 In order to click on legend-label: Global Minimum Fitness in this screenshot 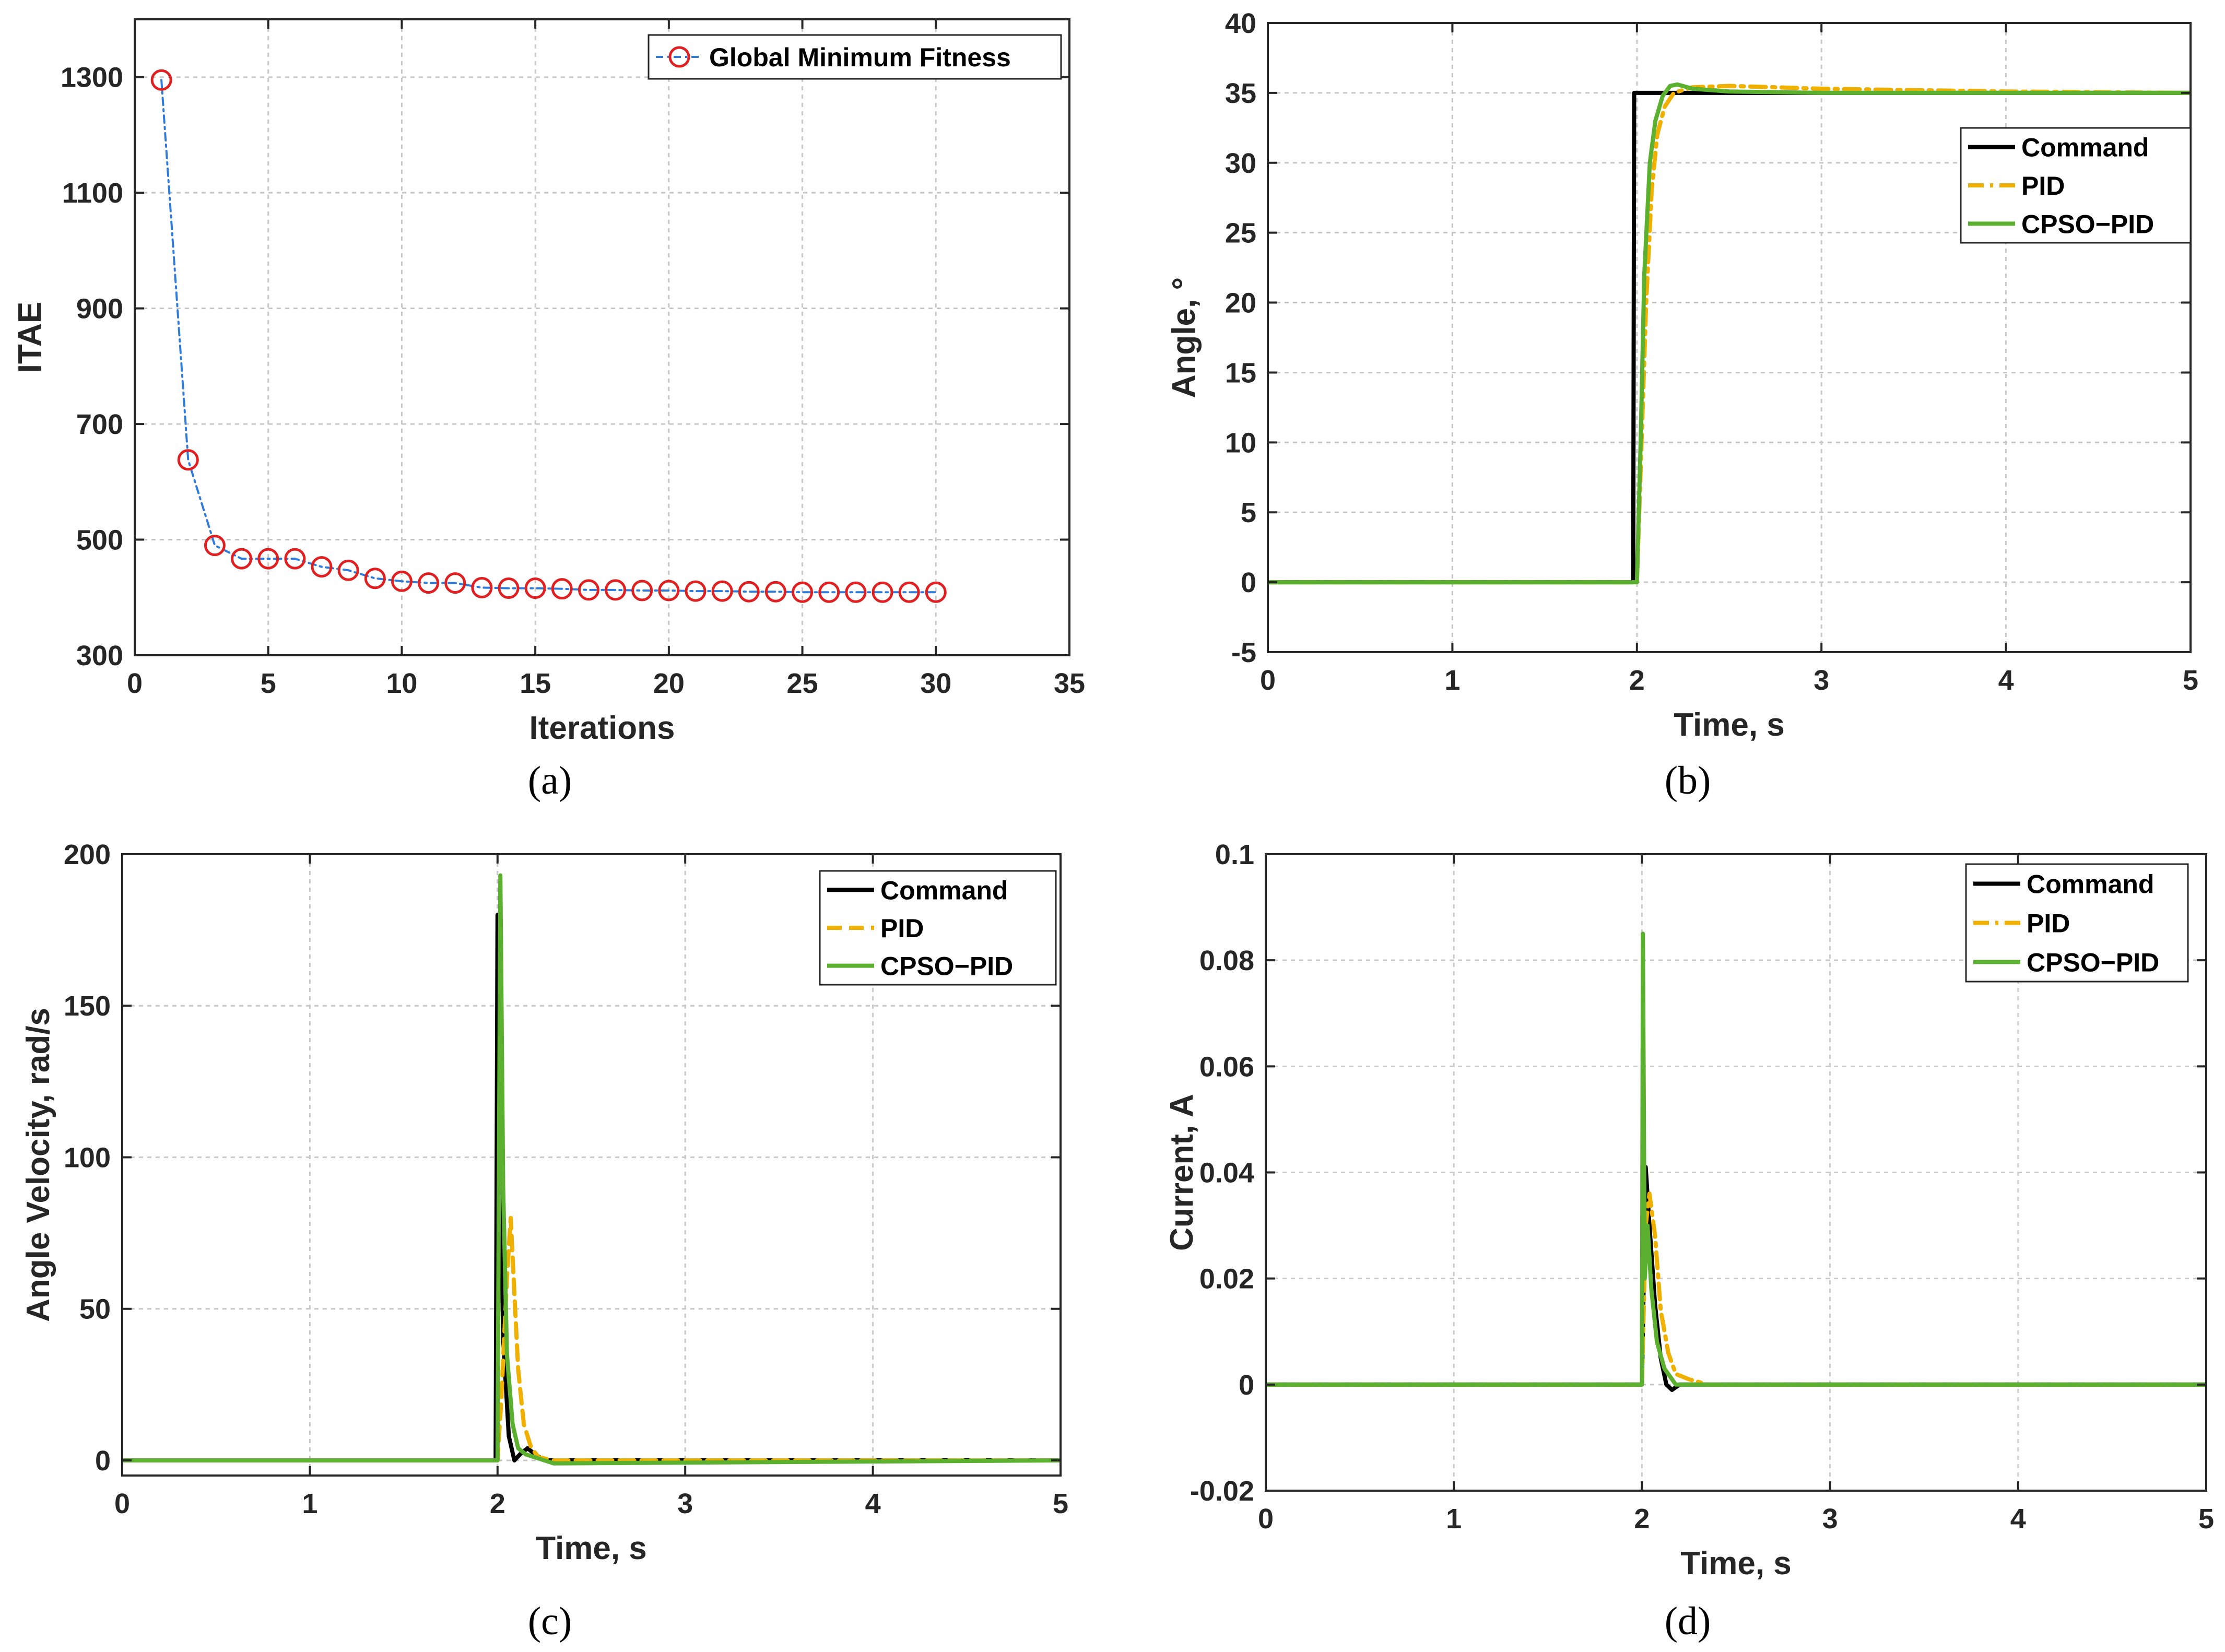, I will do `click(860, 57)`.